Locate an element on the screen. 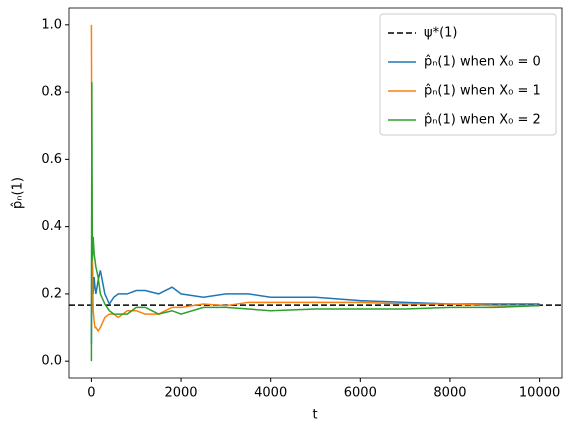  y-tick-label: 0.6 is located at coordinates (51, 159).